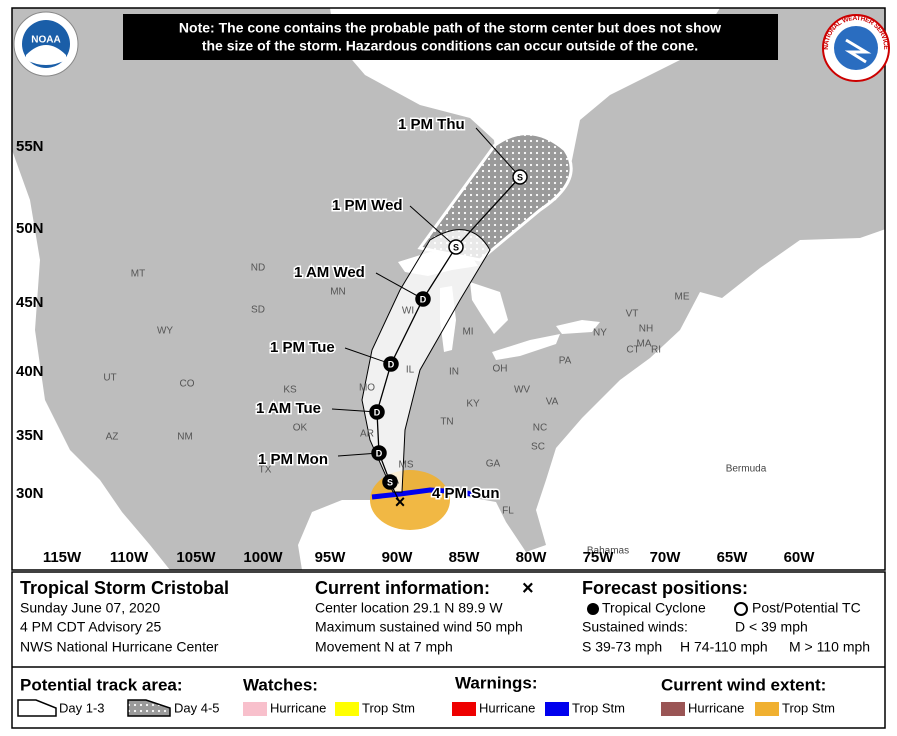  I want to click on legend-text: Day 1-3, so click(82, 707).